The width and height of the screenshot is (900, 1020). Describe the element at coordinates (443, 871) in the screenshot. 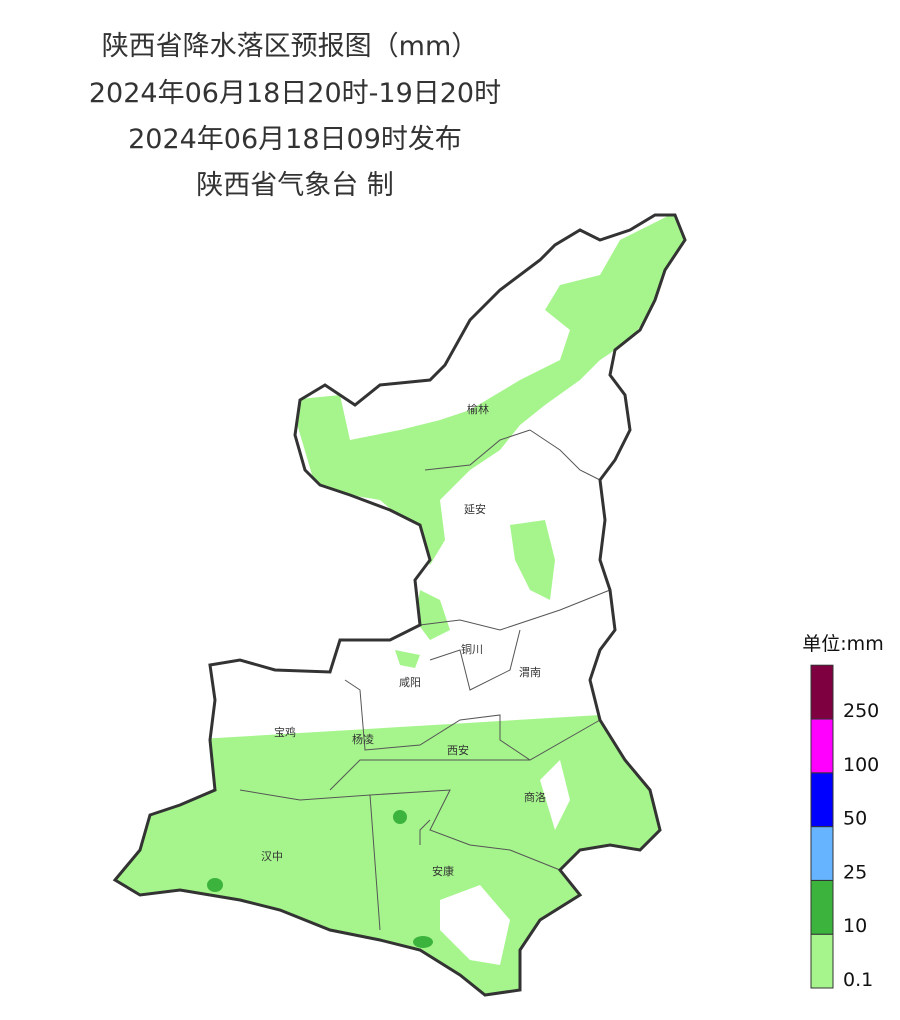

I see `city-label: 安康` at that location.